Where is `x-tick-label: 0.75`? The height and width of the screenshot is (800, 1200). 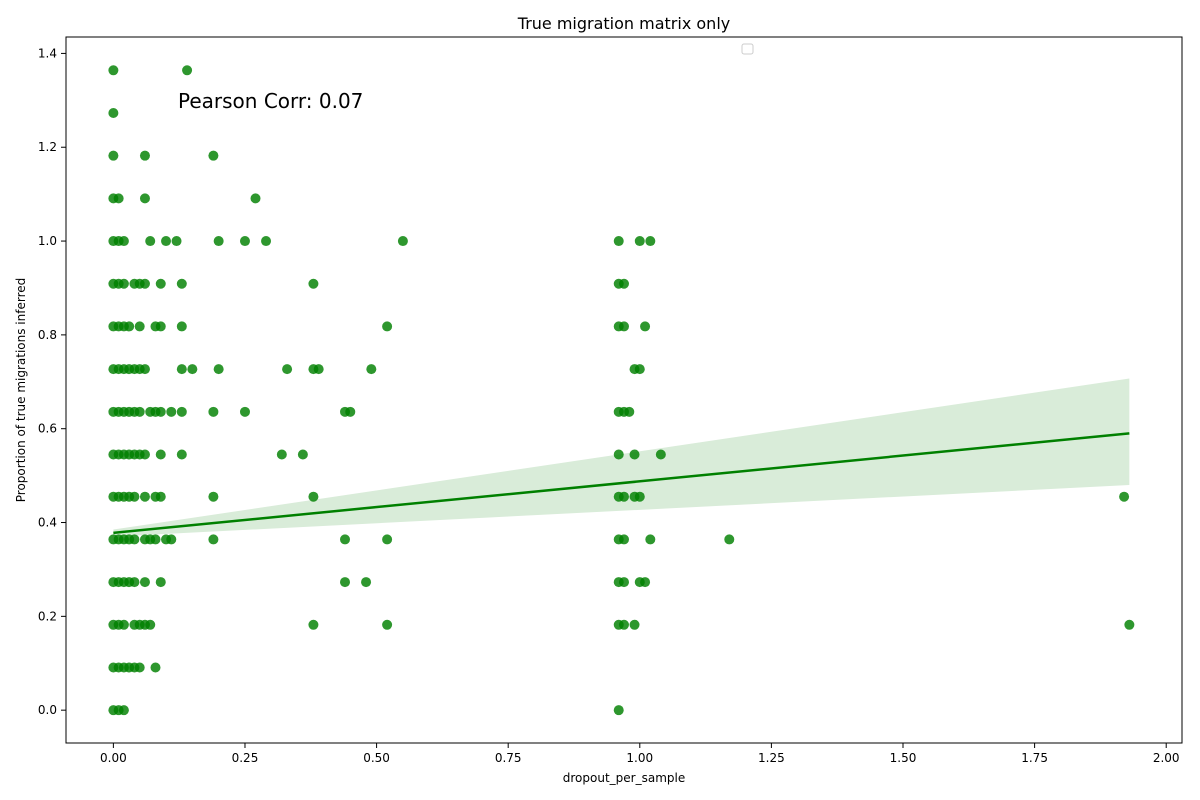 x-tick-label: 0.75 is located at coordinates (508, 758).